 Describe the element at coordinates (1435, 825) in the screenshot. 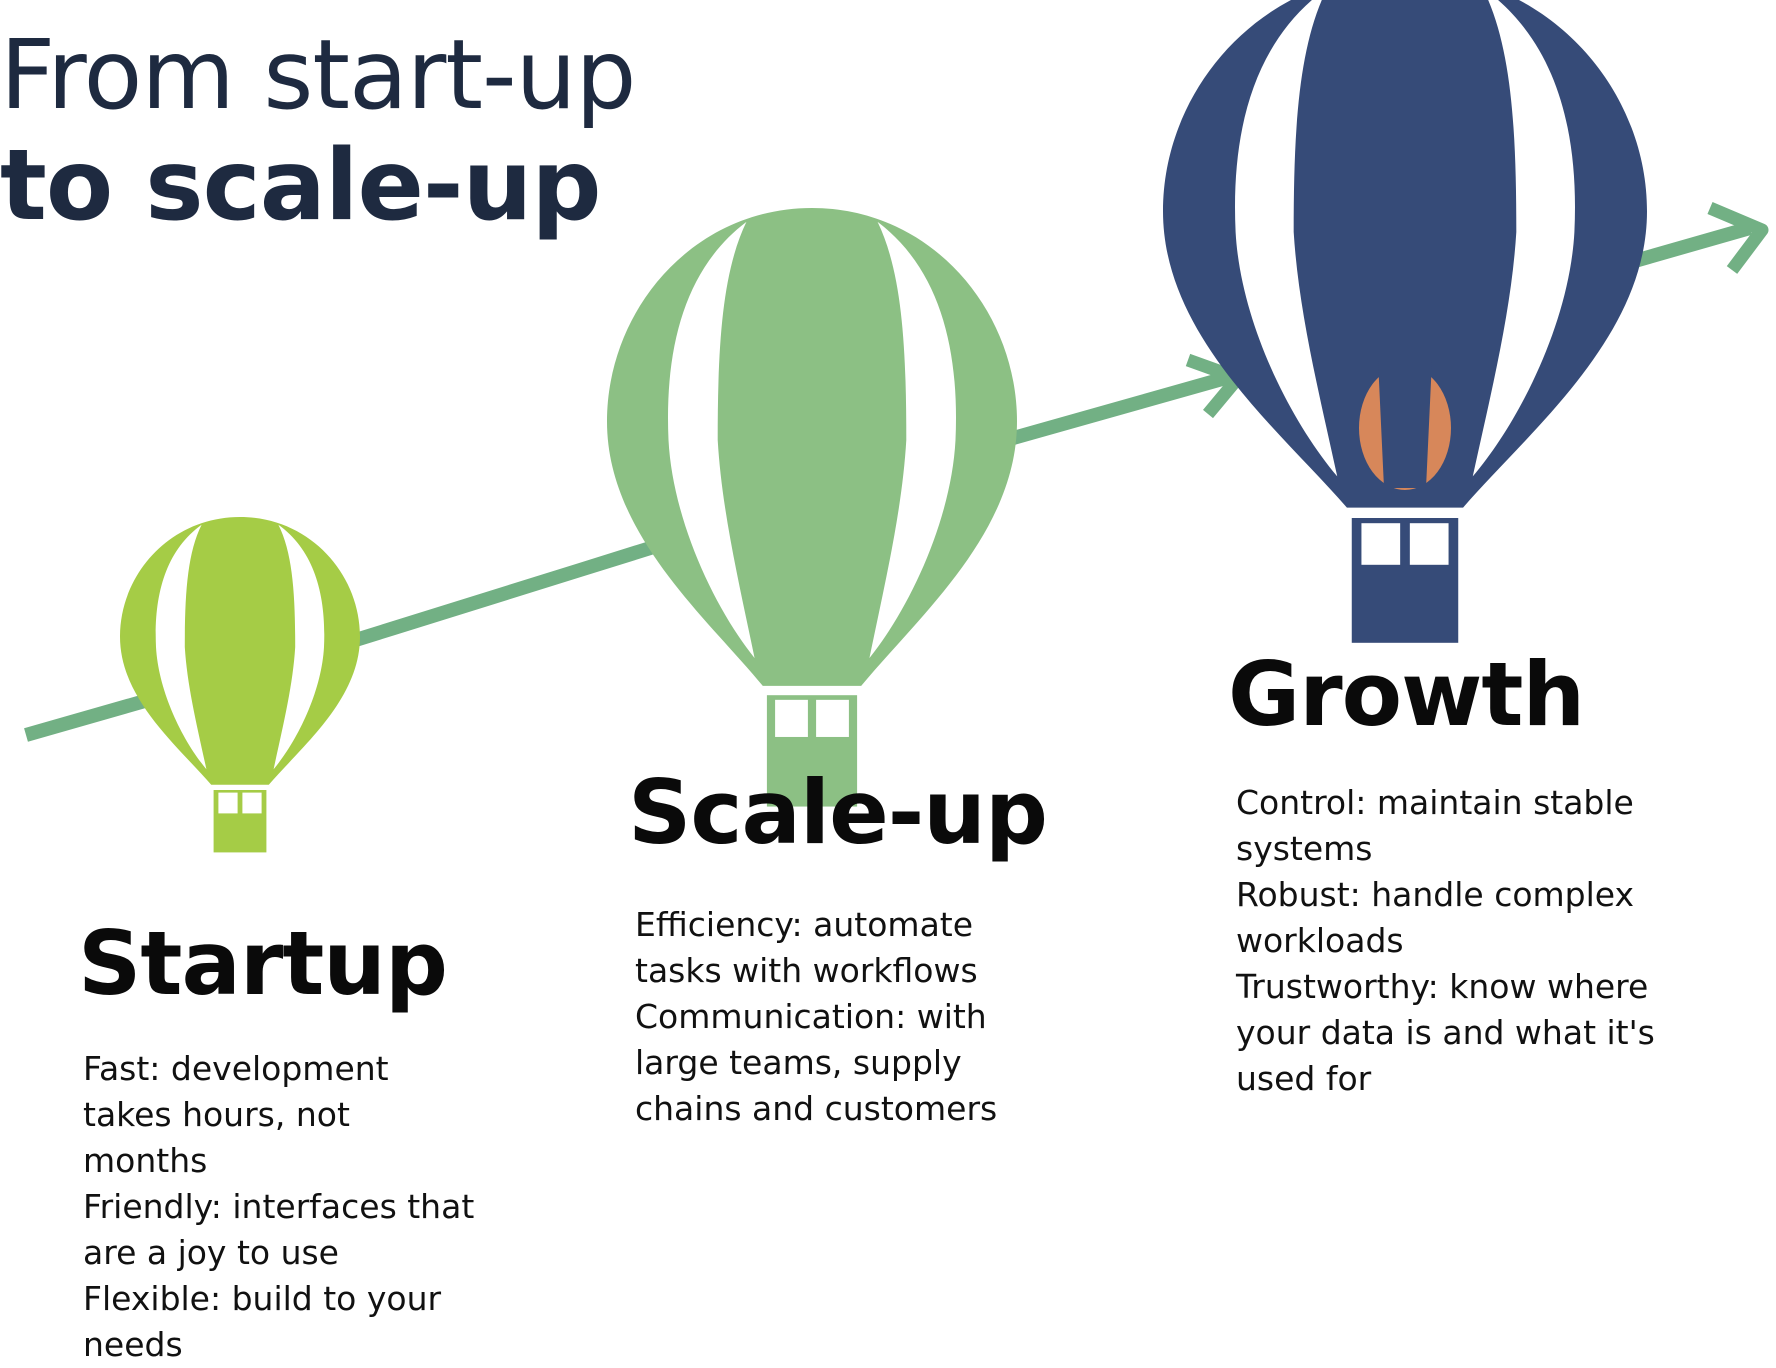

I see `growth-point-control: Control: maintain stable systems` at that location.